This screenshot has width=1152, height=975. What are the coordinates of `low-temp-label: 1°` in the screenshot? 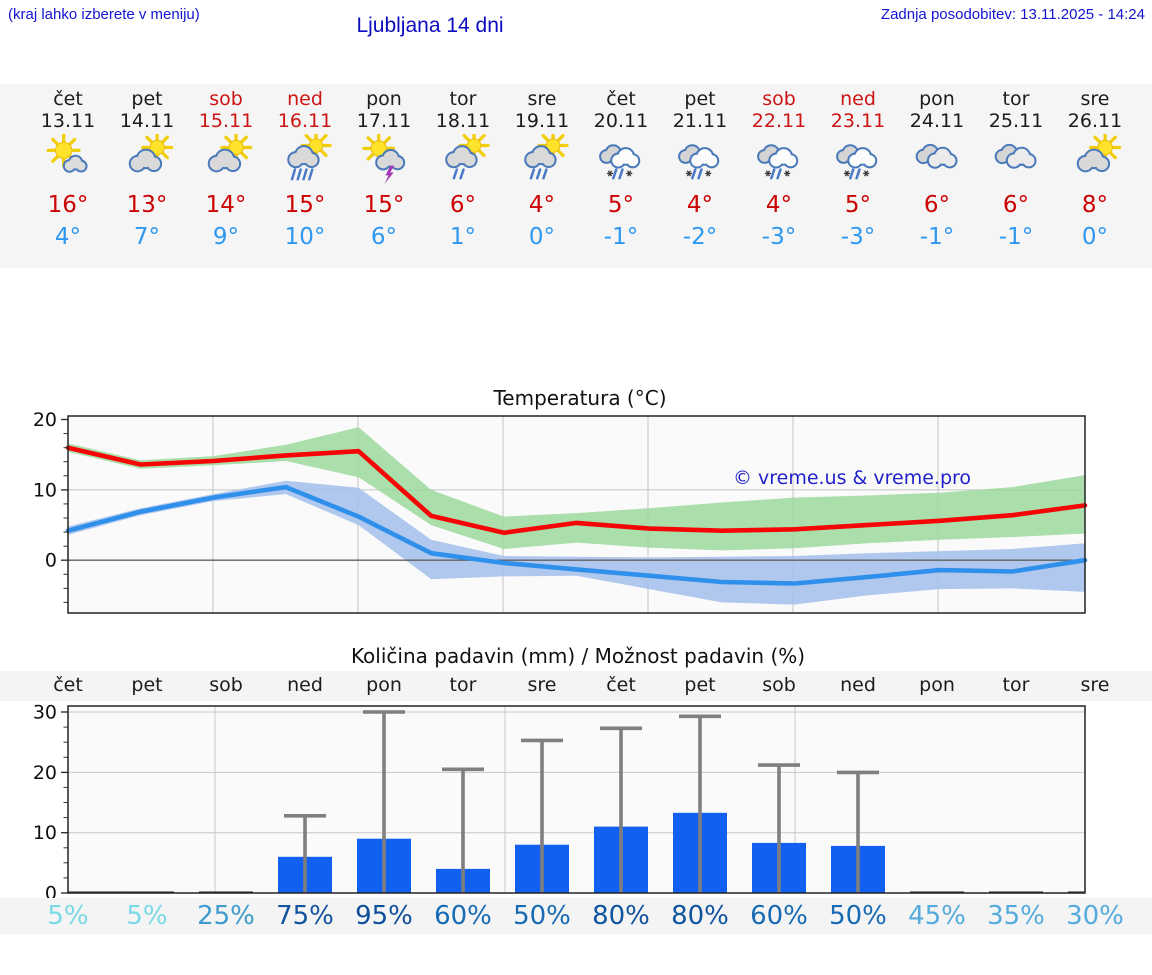 It's located at (463, 237).